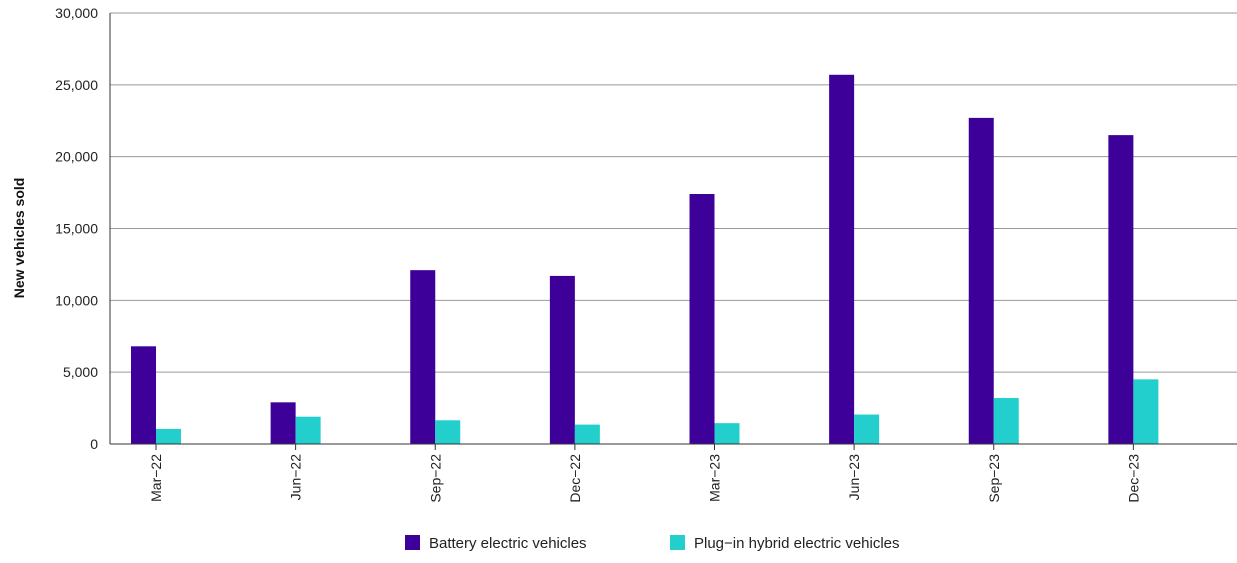 The width and height of the screenshot is (1237, 563). What do you see at coordinates (76, 13) in the screenshot?
I see `y-tick-label: 30,000` at bounding box center [76, 13].